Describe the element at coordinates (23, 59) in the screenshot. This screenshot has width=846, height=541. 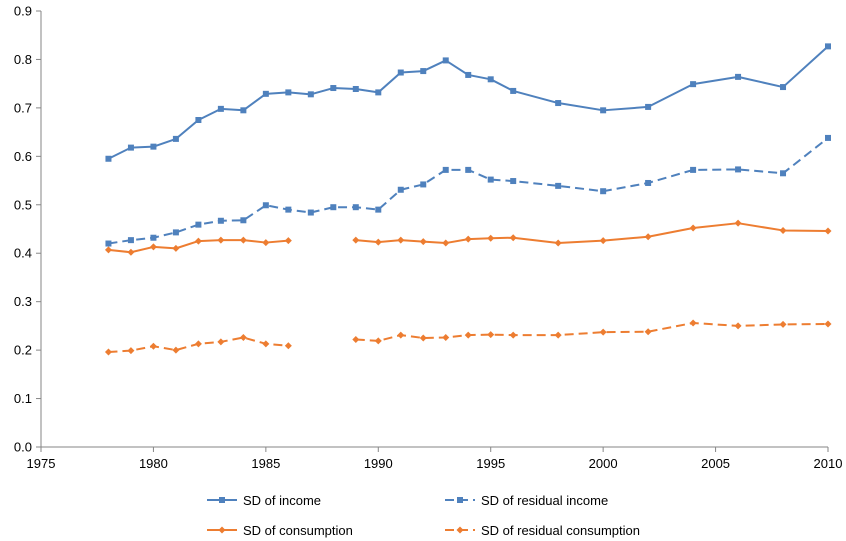
I see `y-tick-label: 0.8` at that location.